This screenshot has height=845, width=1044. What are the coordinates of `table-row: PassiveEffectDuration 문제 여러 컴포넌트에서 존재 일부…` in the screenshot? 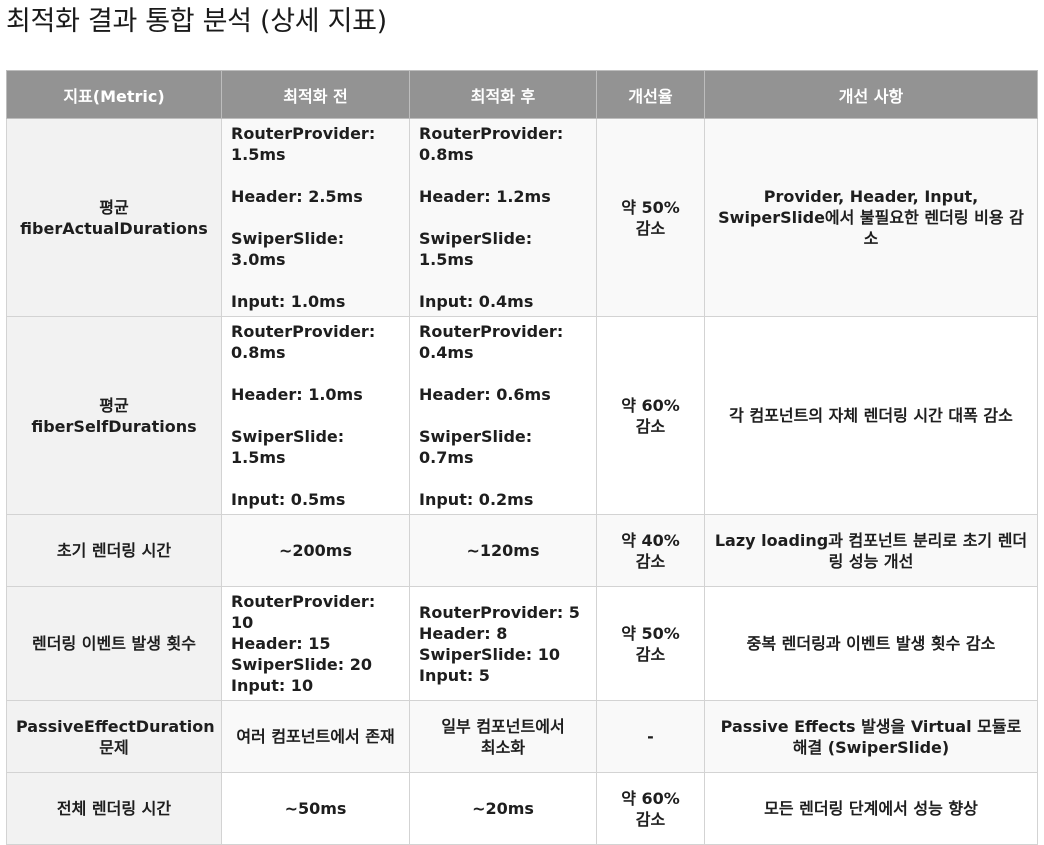 It's located at (522, 736).